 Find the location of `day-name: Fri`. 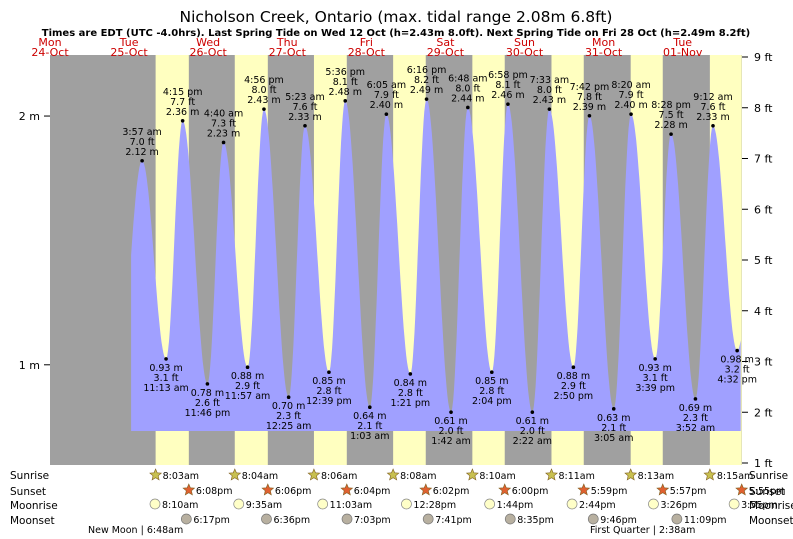

day-name: Fri is located at coordinates (366, 42).